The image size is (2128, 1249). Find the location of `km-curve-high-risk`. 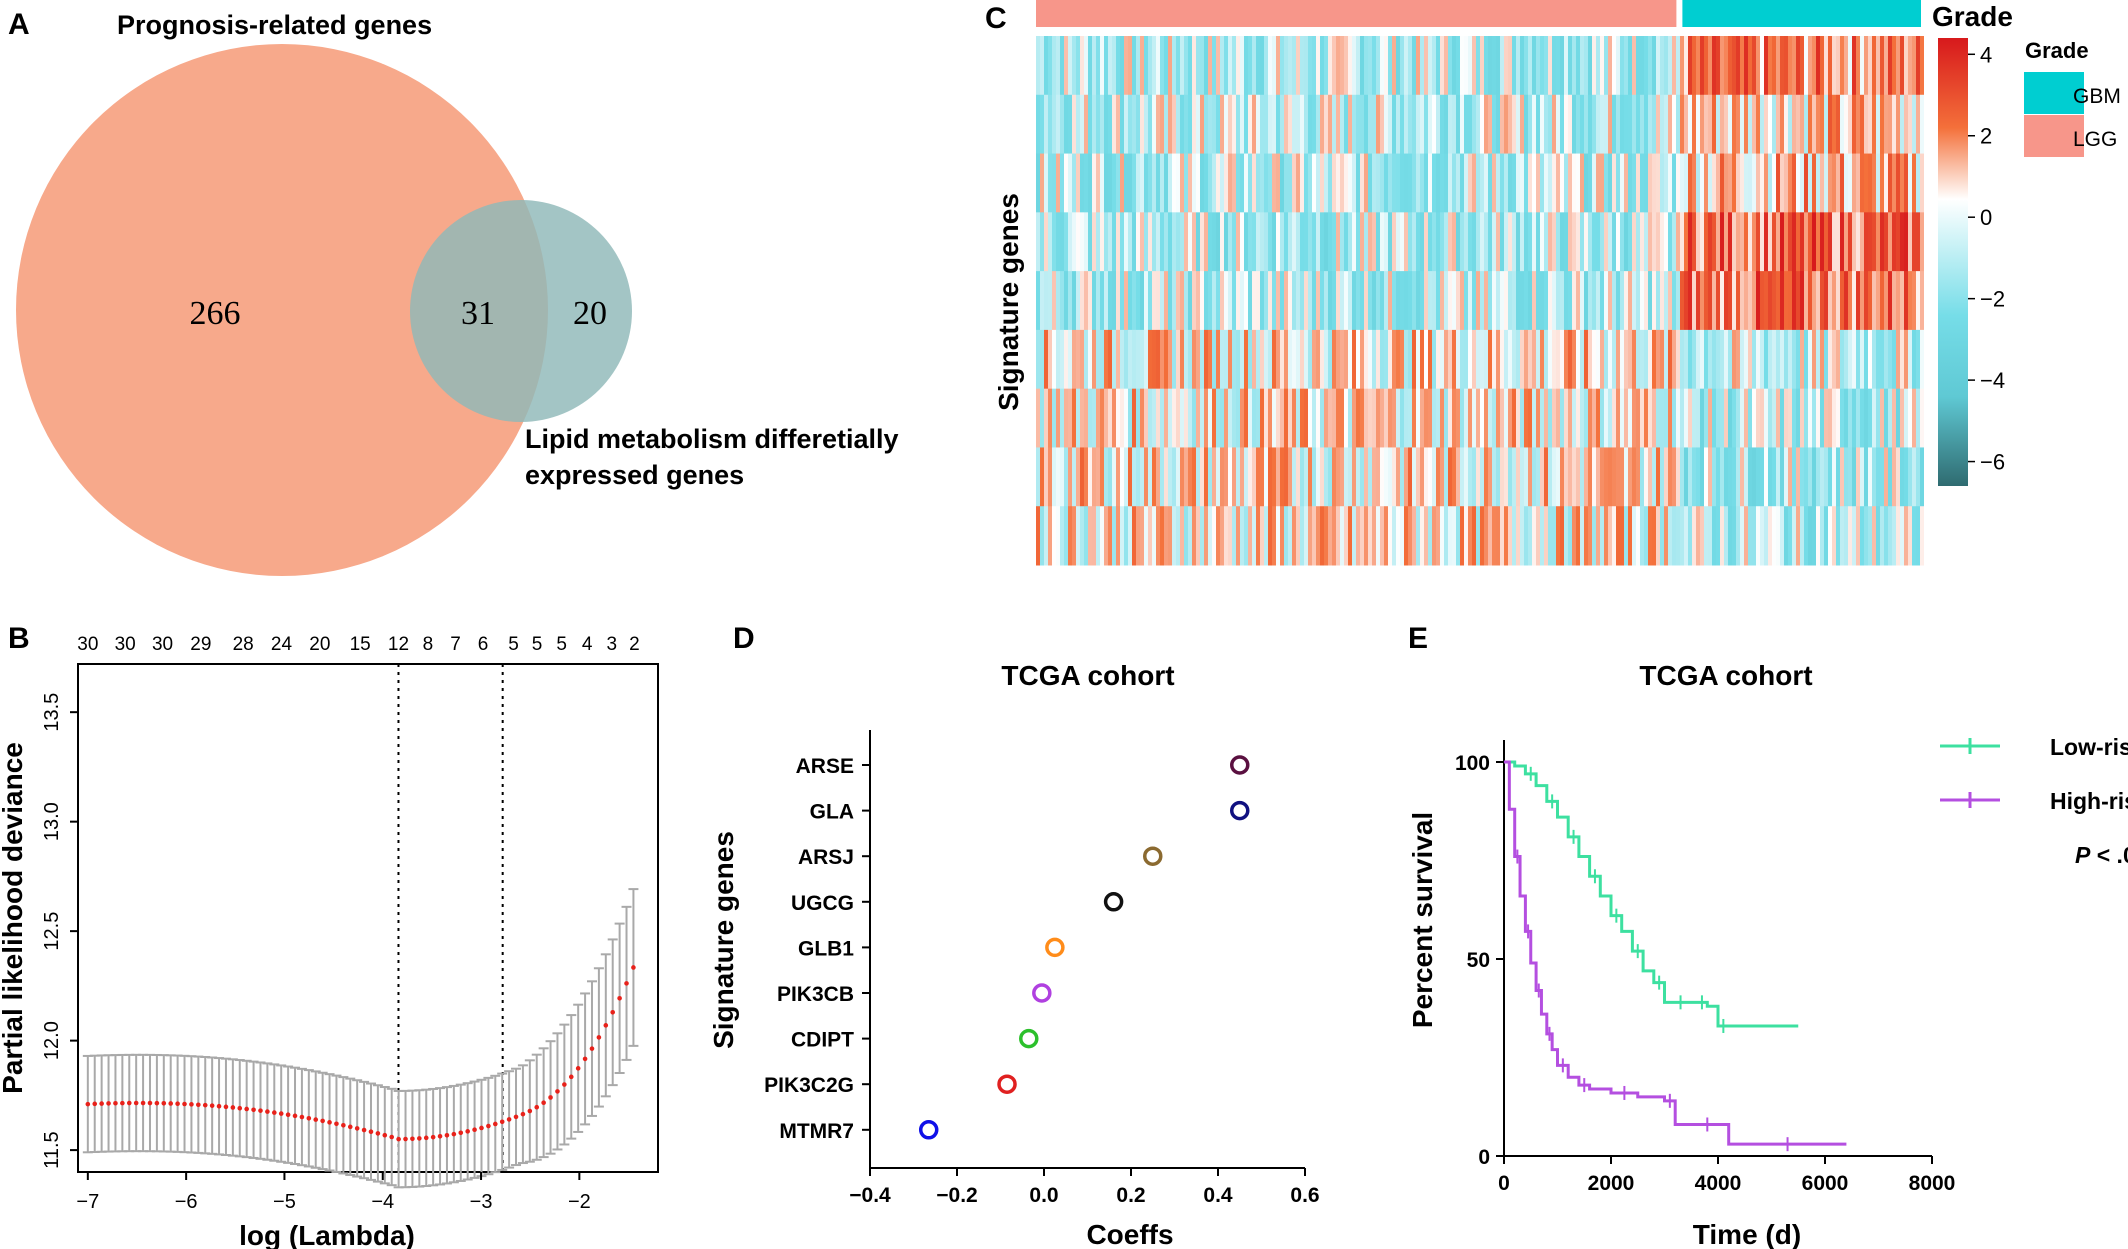

km-curve-high-risk is located at coordinates (1675, 953).